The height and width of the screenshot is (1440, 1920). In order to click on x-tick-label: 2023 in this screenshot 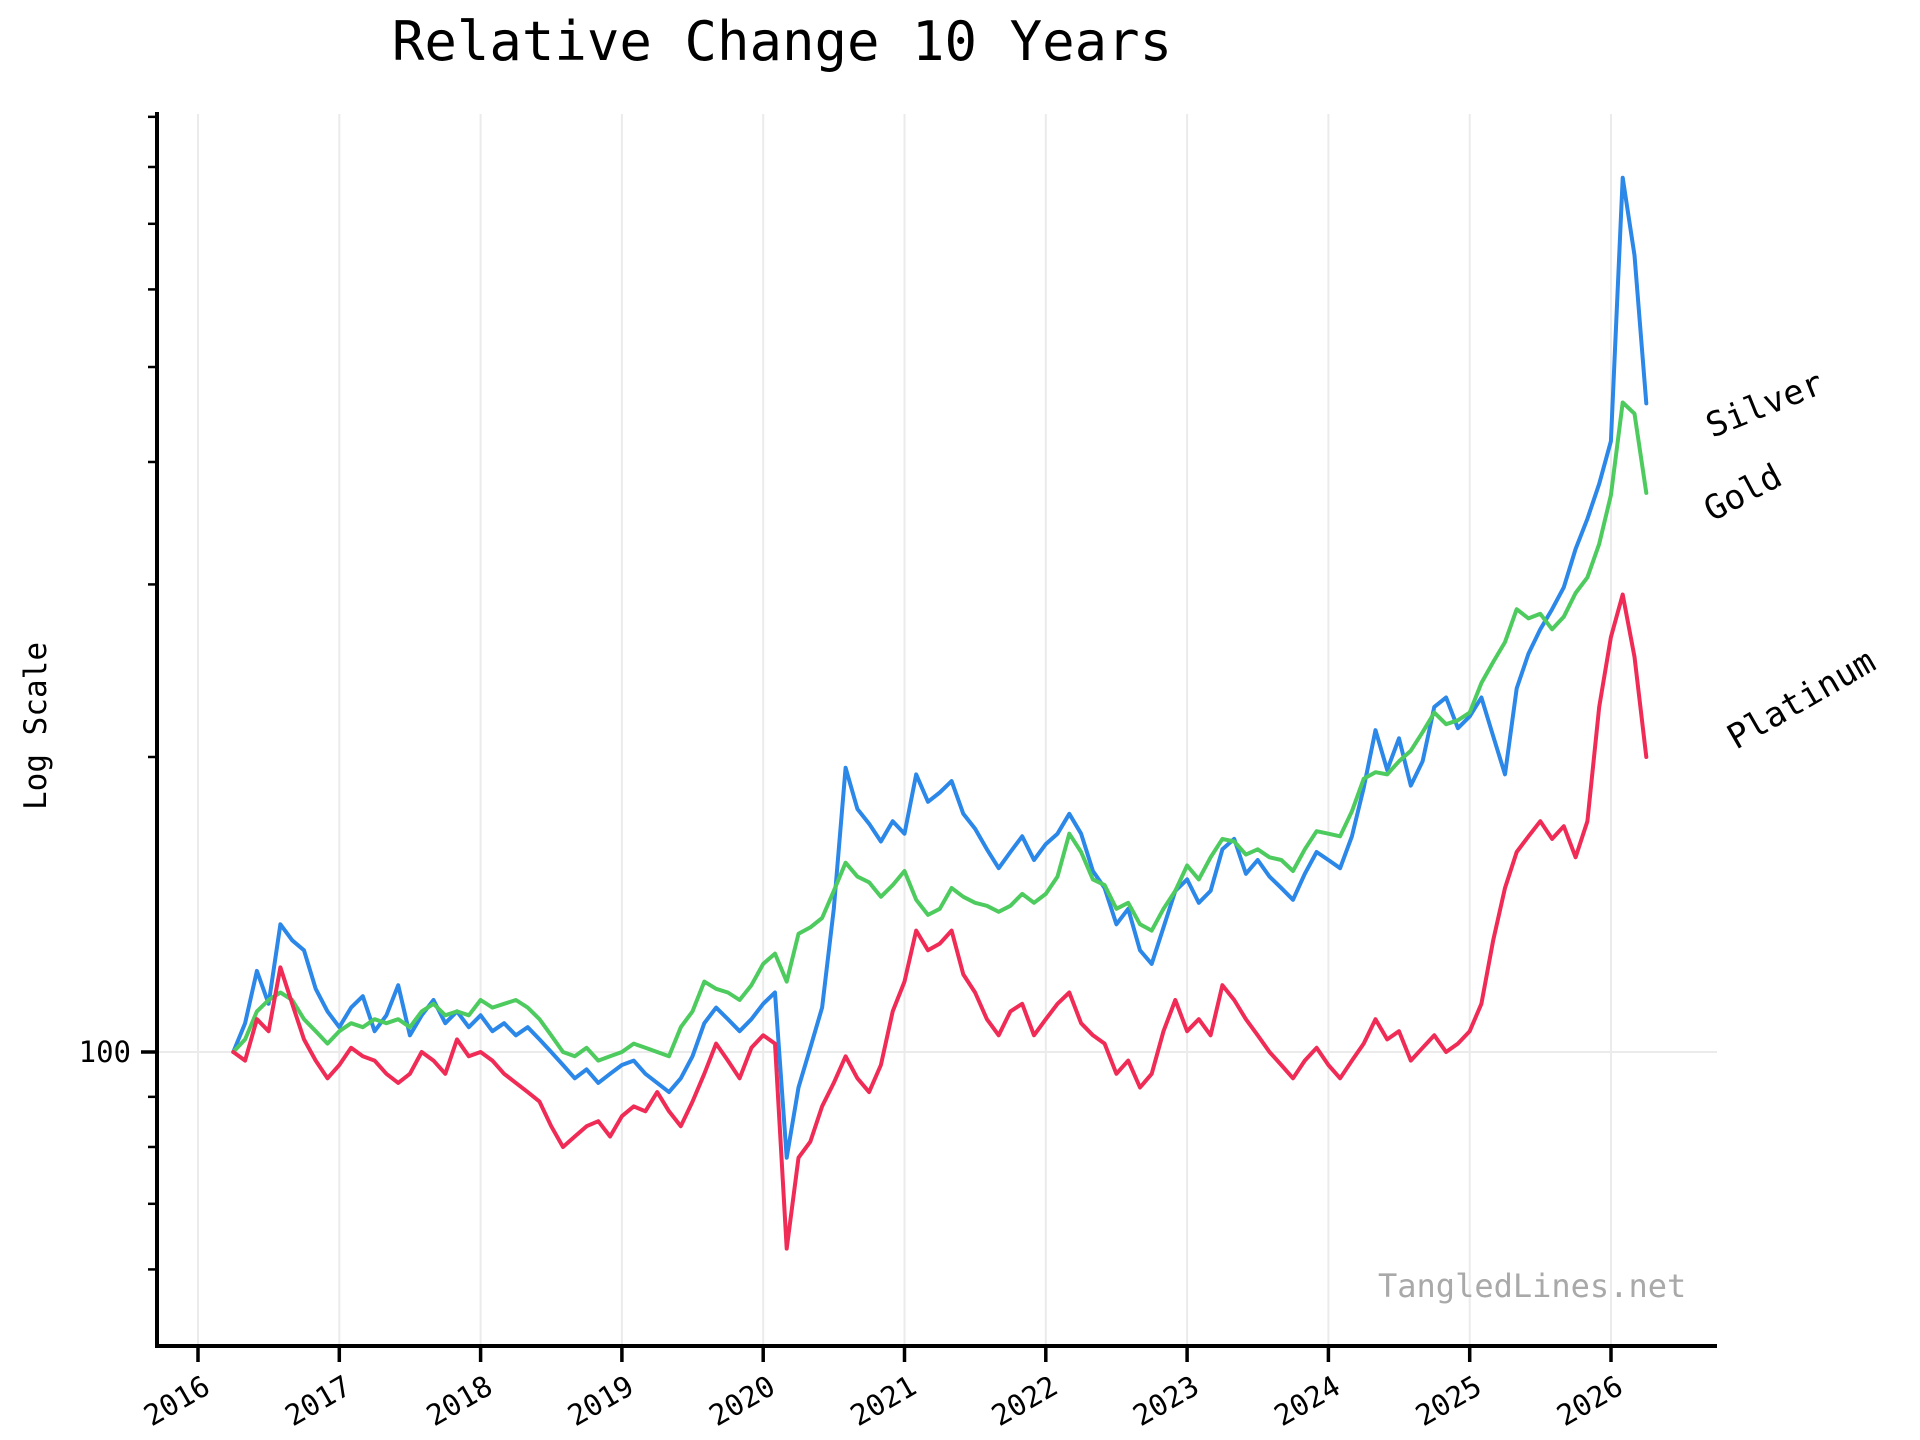, I will do `click(1165, 1401)`.